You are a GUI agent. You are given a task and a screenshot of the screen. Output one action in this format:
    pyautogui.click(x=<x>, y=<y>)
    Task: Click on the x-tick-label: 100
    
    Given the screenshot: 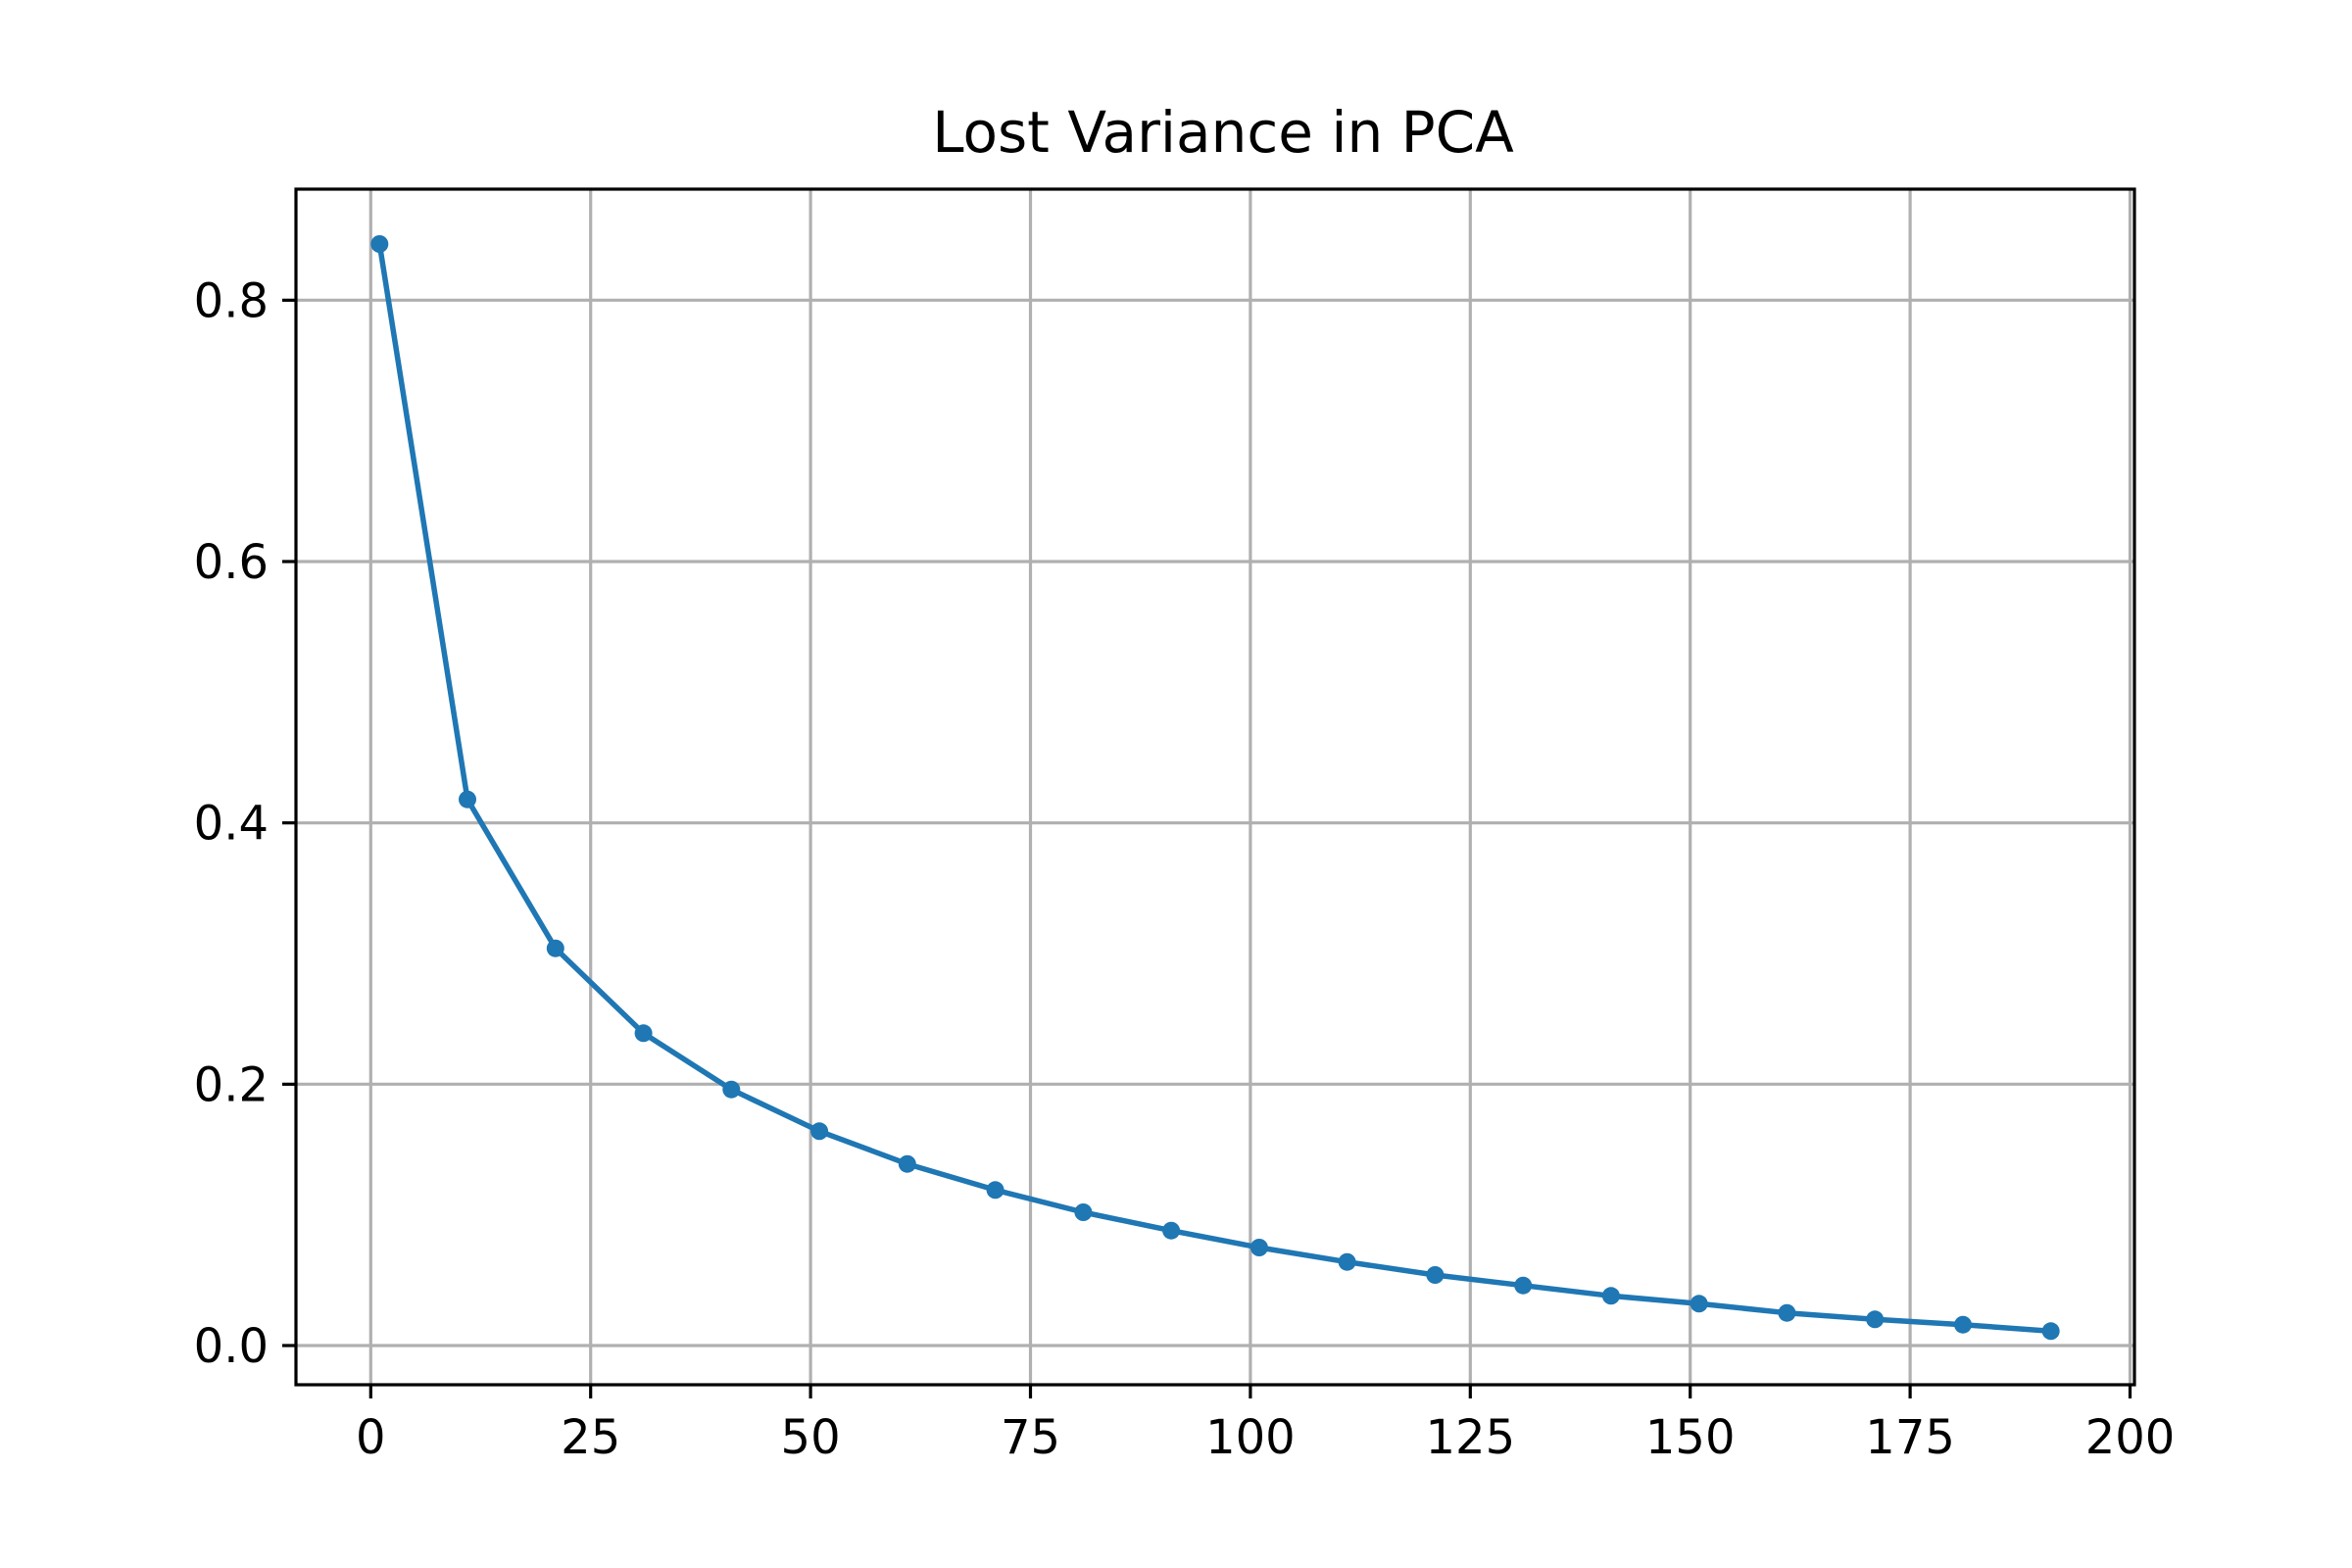 What is the action you would take?
    pyautogui.click(x=1250, y=1437)
    